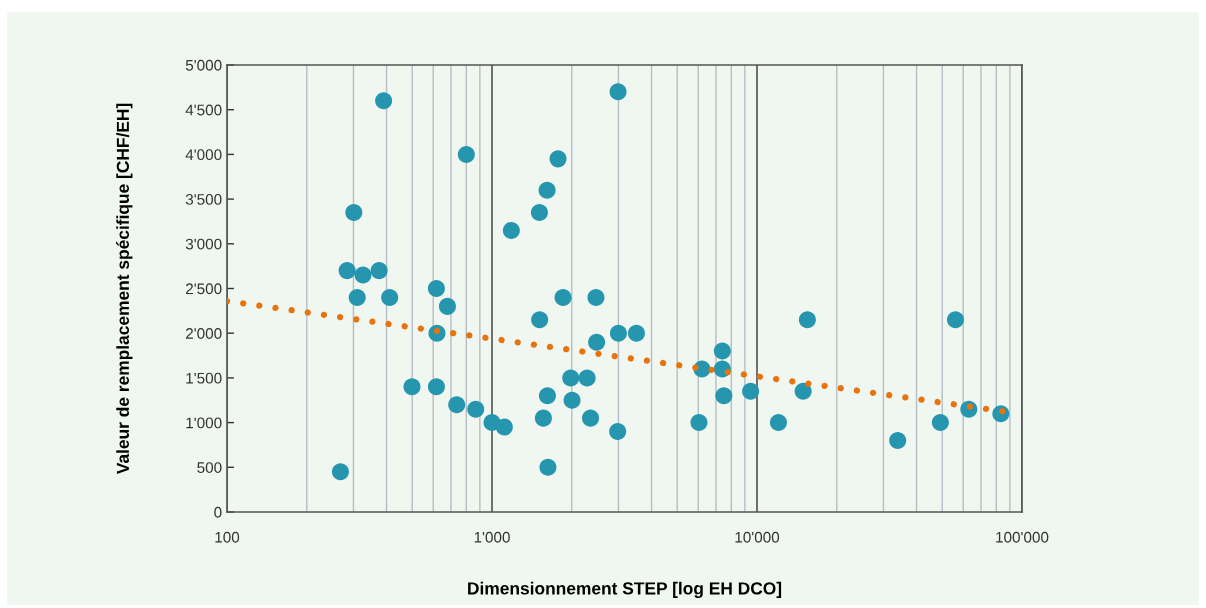 The height and width of the screenshot is (608, 1206). Describe the element at coordinates (227, 537) in the screenshot. I see `x-tick-label: 100` at that location.